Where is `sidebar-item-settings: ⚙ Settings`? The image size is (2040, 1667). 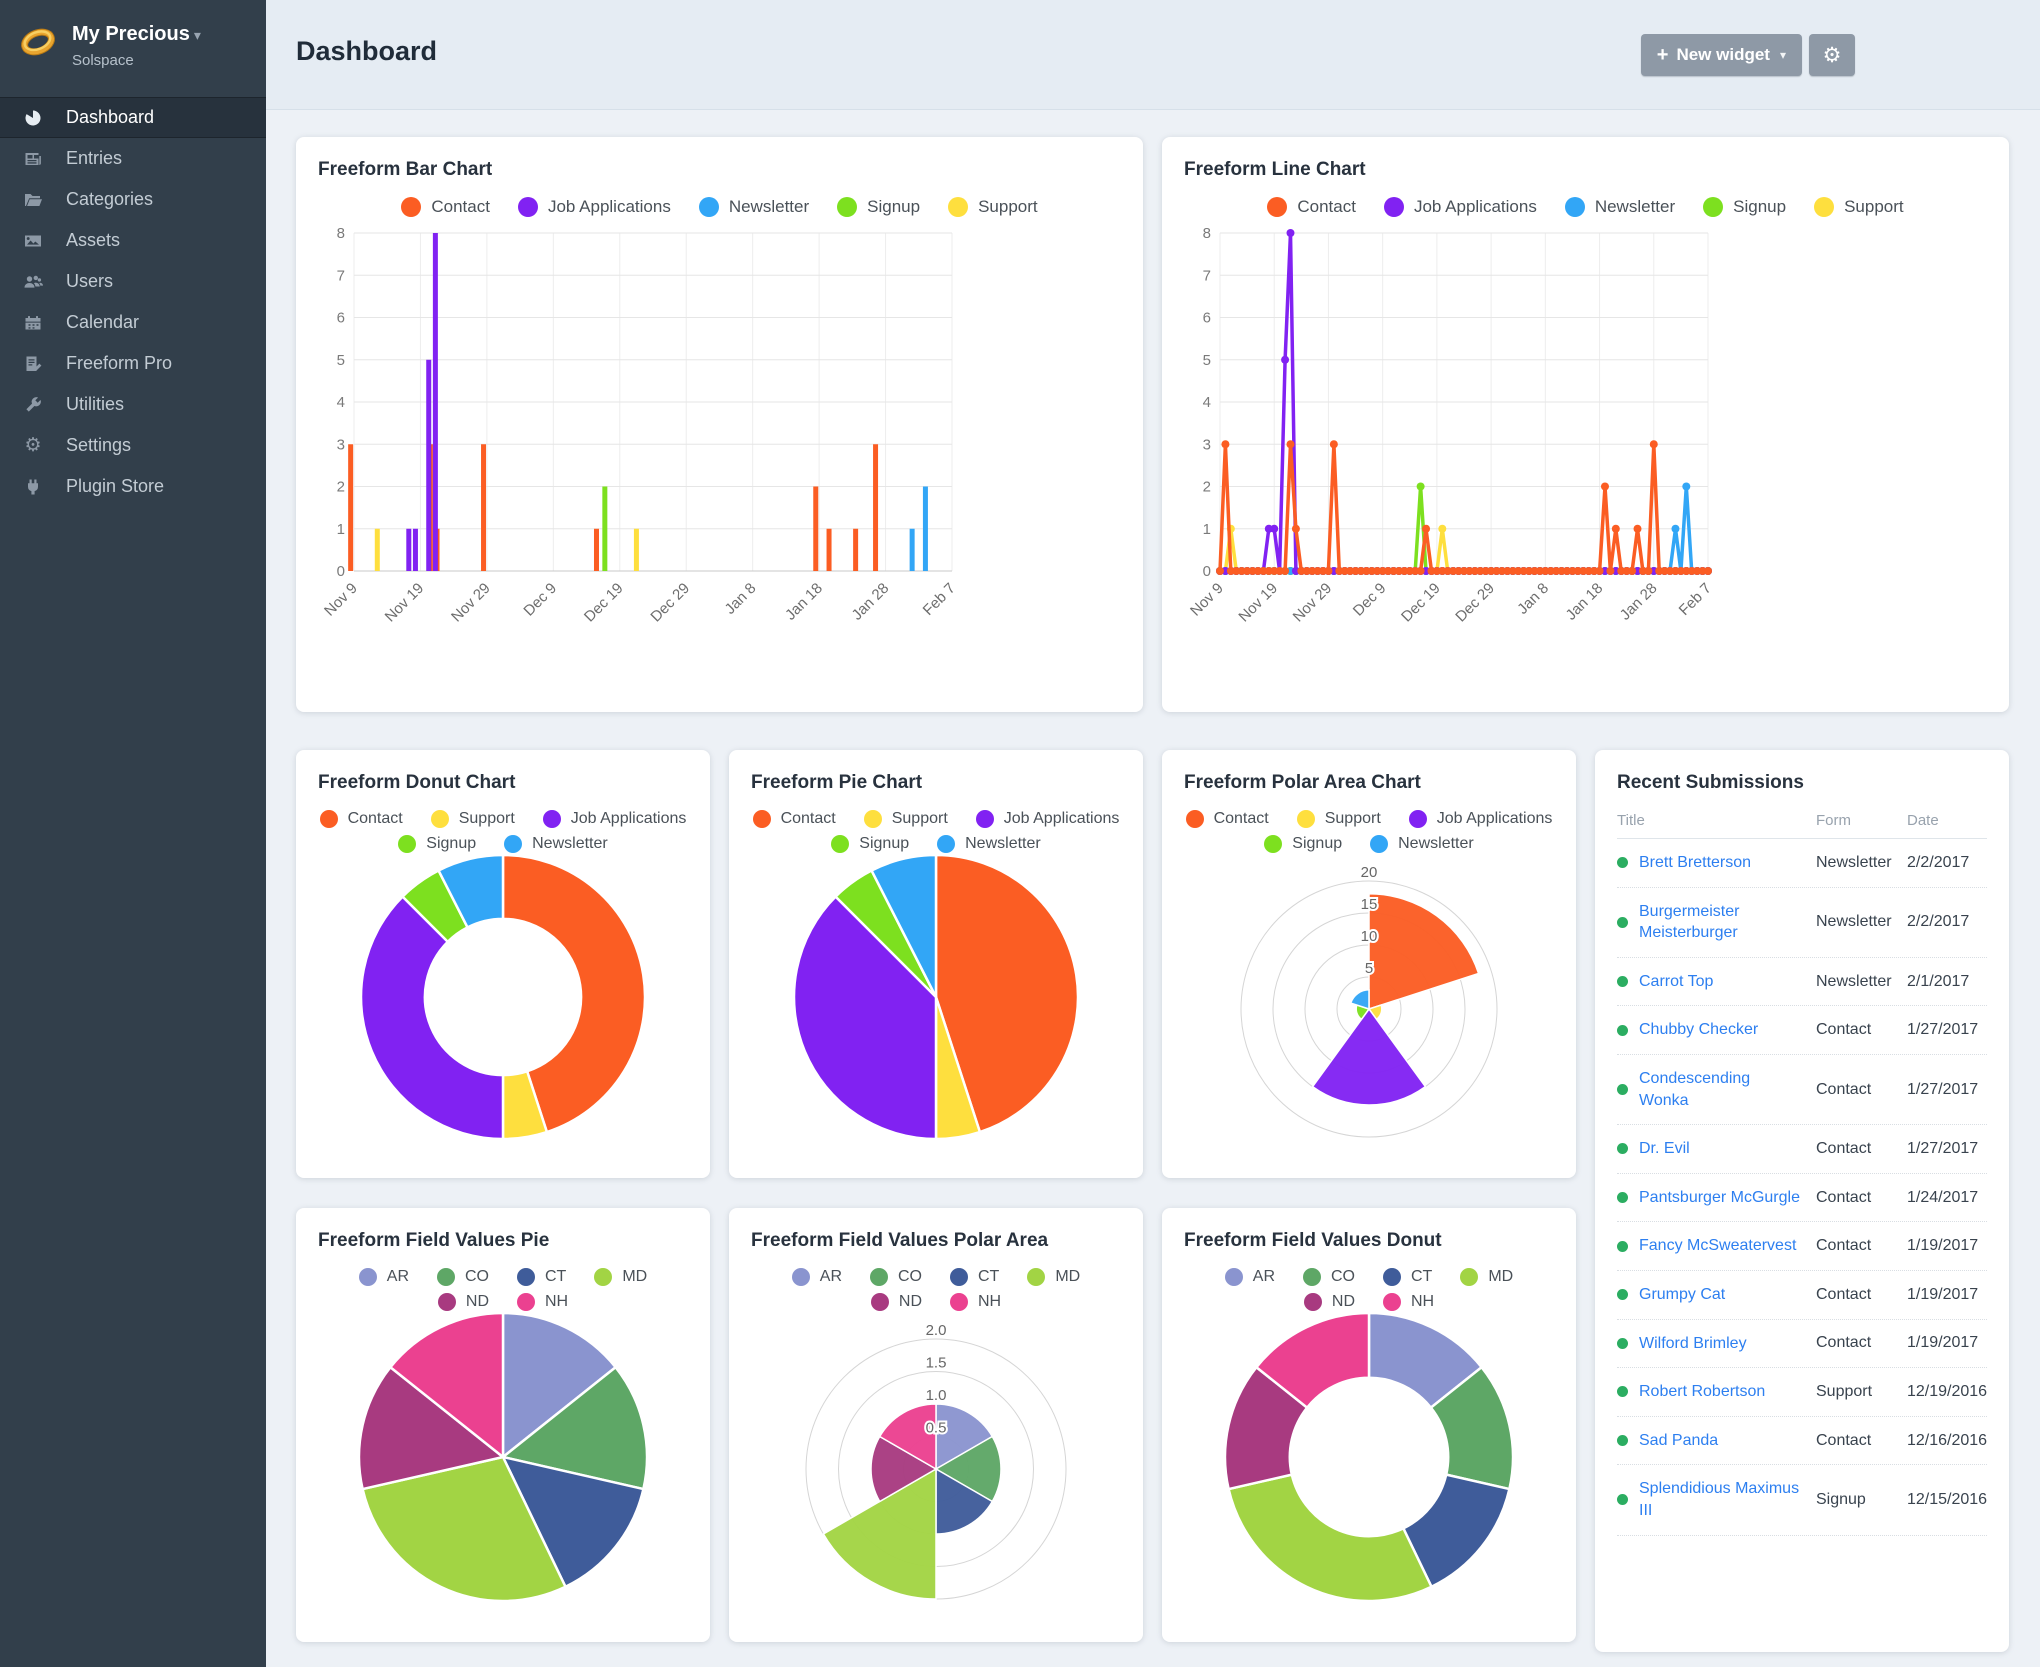 sidebar-item-settings: ⚙ Settings is located at coordinates (133, 445).